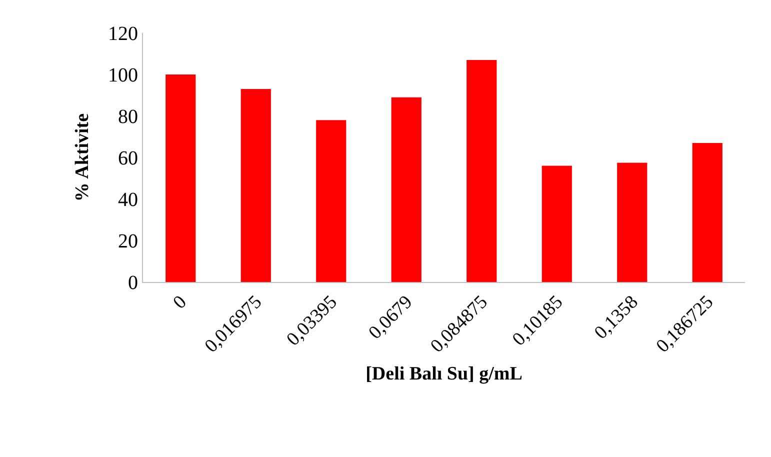  What do you see at coordinates (128, 200) in the screenshot?
I see `y-tick-label: 40` at bounding box center [128, 200].